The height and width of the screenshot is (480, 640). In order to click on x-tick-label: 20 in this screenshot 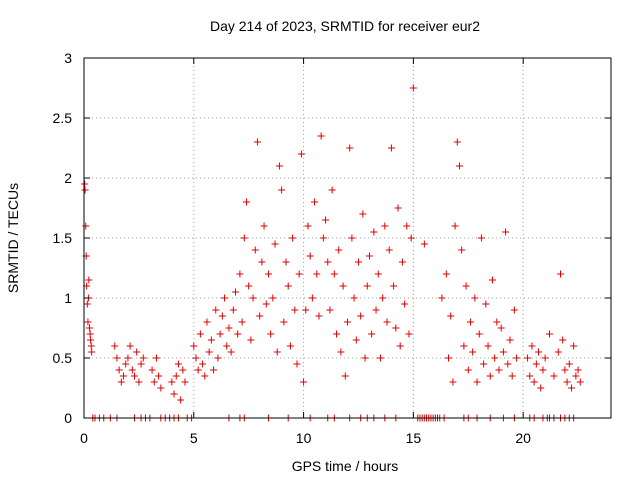, I will do `click(523, 438)`.